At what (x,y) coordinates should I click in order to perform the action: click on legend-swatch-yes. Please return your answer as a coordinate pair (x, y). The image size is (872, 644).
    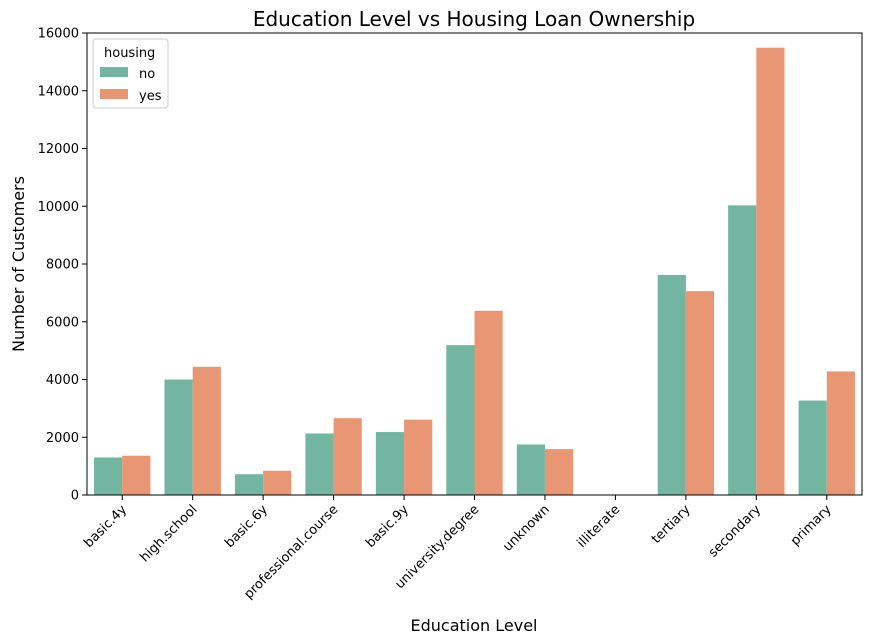
    Looking at the image, I should click on (114, 94).